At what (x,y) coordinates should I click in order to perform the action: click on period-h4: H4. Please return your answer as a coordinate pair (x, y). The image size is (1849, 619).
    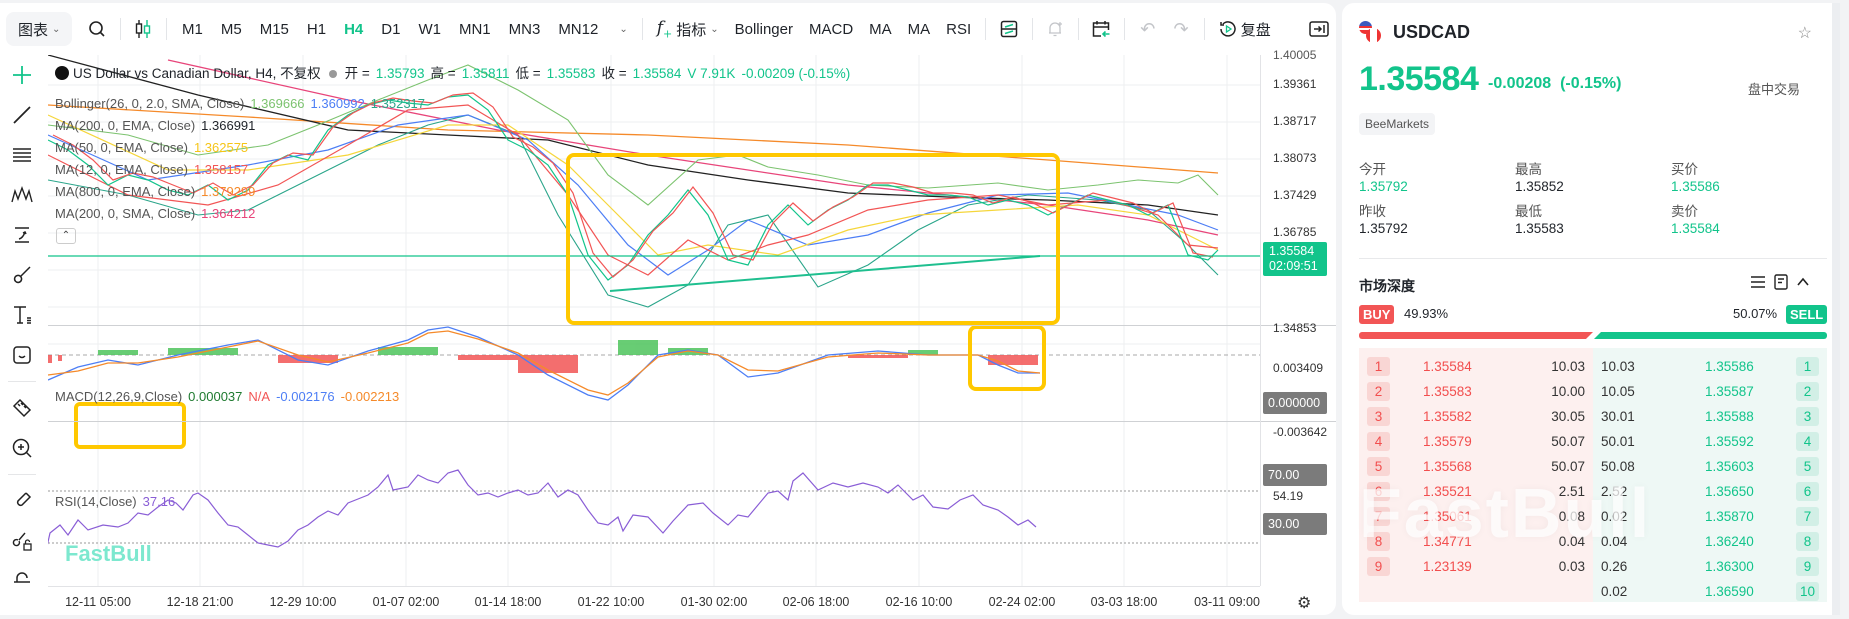
    Looking at the image, I should click on (354, 29).